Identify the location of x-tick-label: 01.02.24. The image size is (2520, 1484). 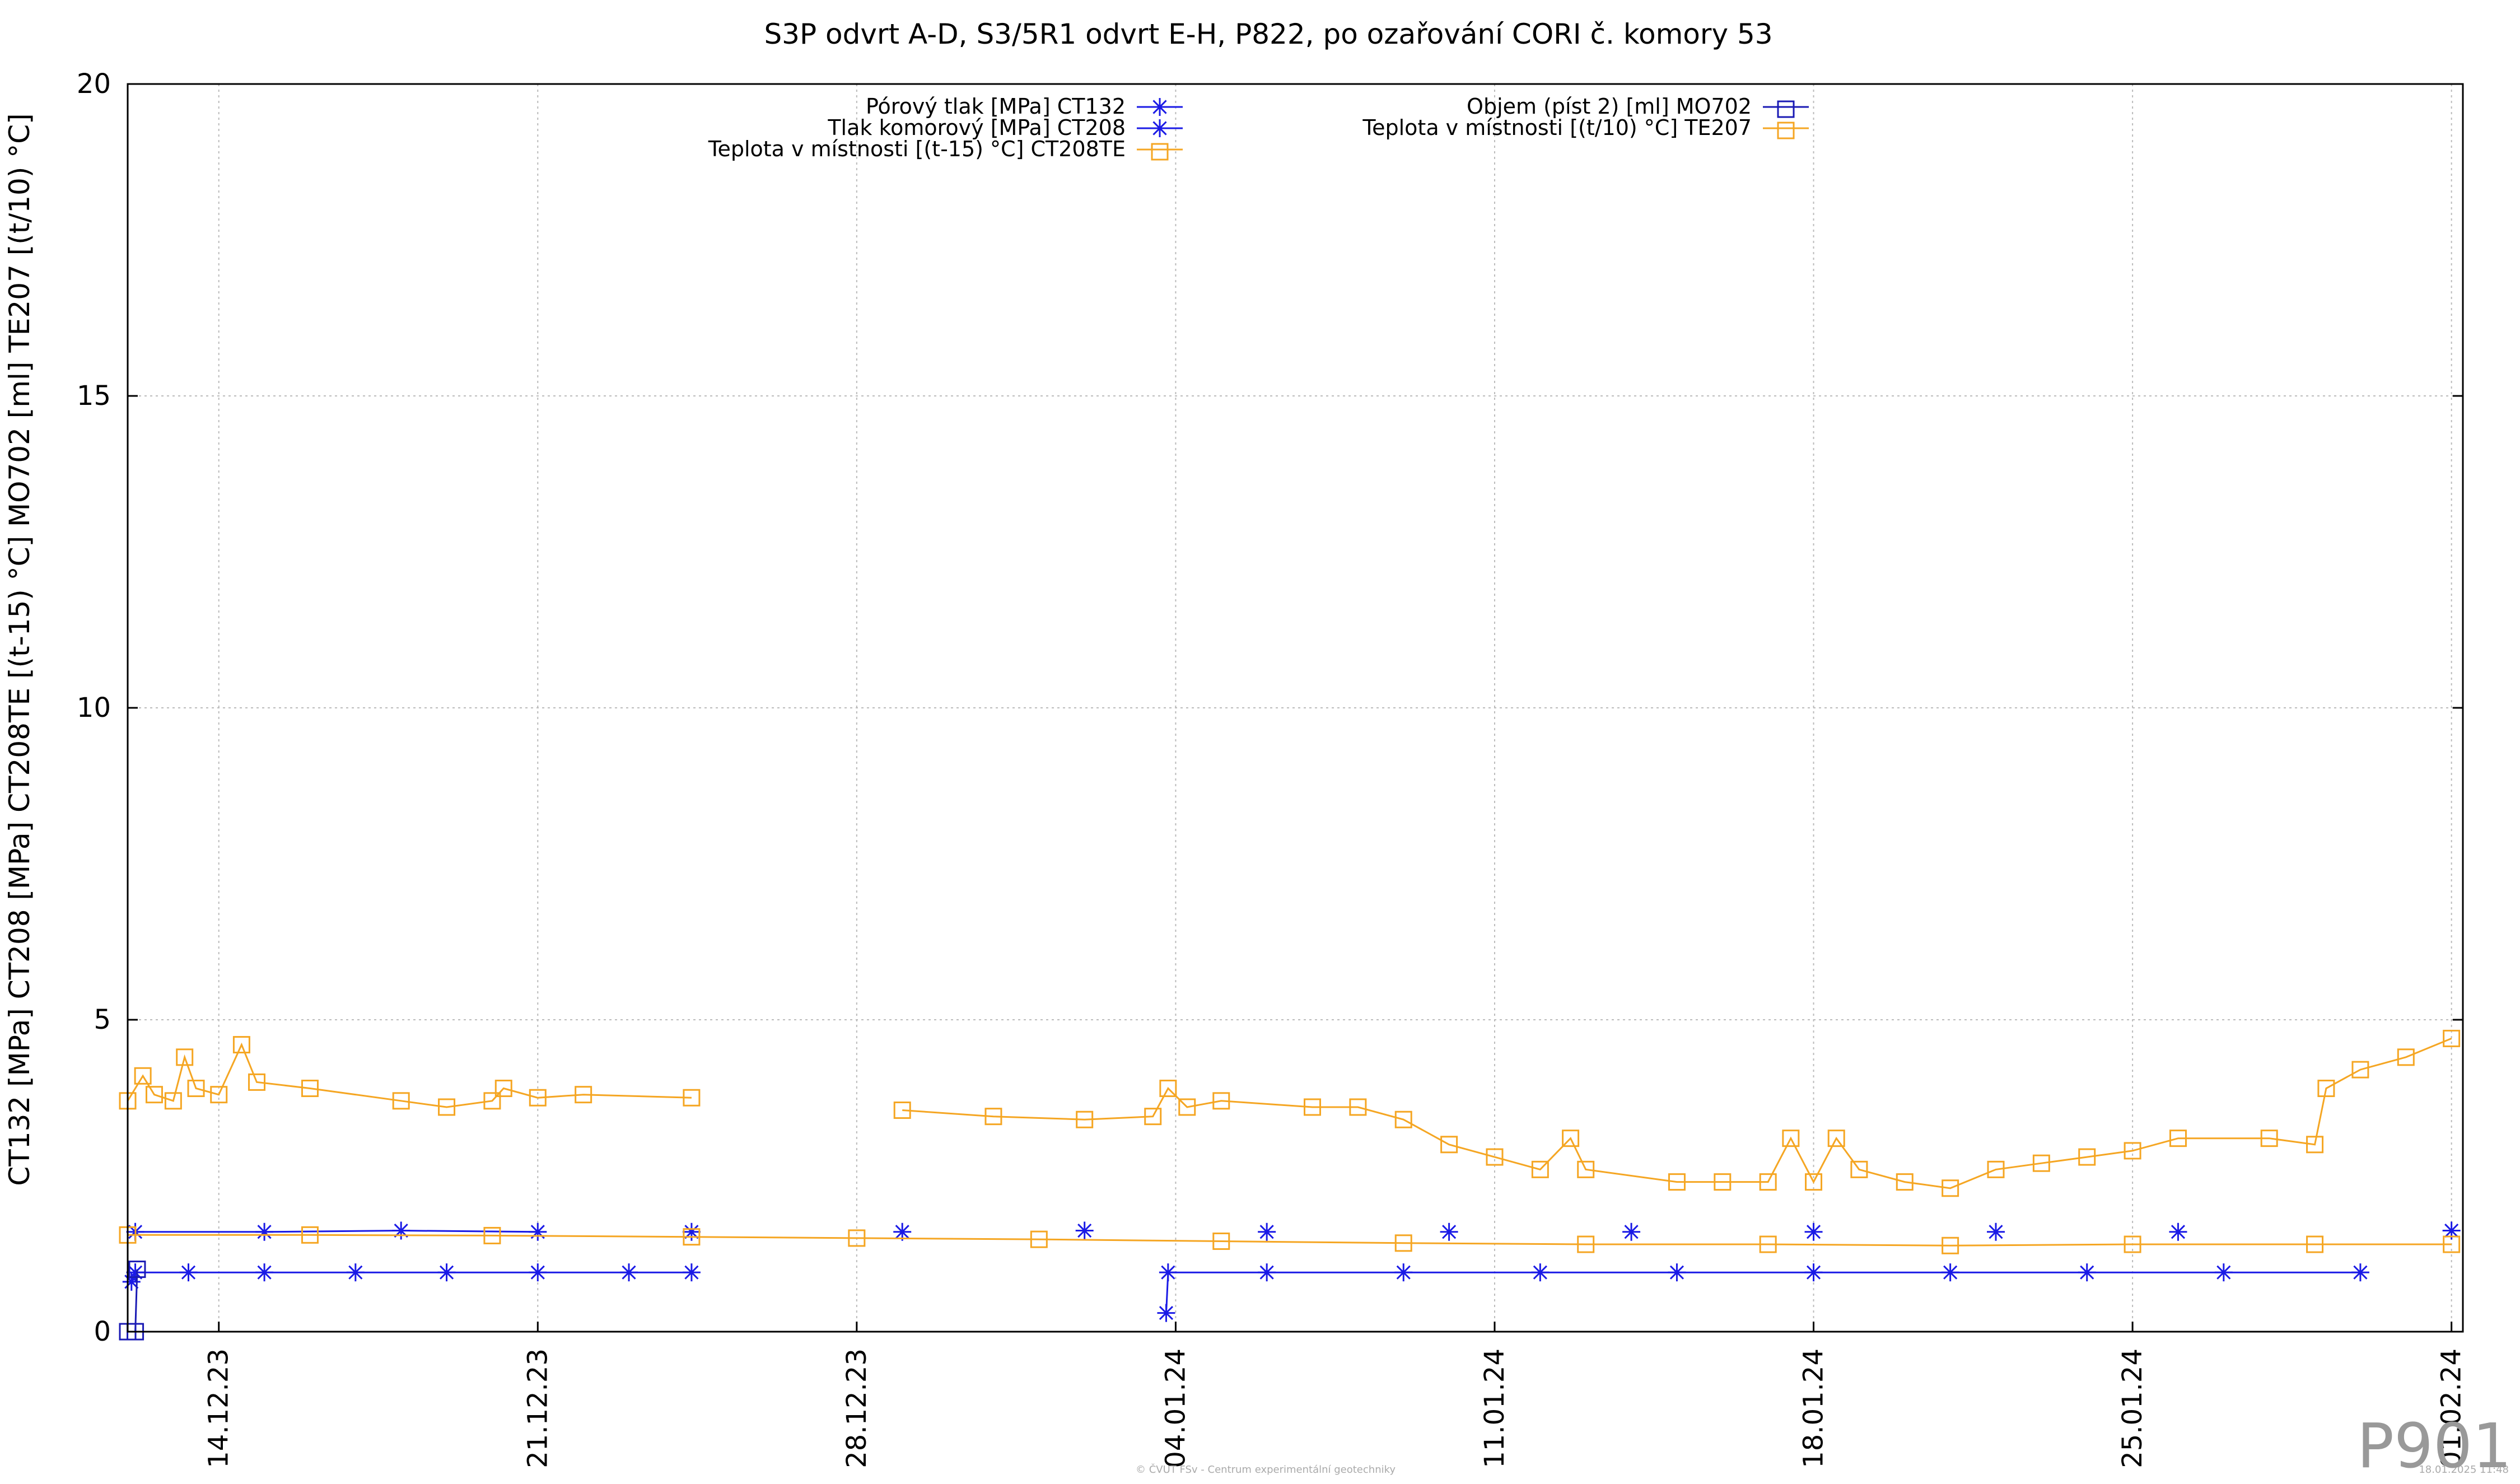
(2452, 1408).